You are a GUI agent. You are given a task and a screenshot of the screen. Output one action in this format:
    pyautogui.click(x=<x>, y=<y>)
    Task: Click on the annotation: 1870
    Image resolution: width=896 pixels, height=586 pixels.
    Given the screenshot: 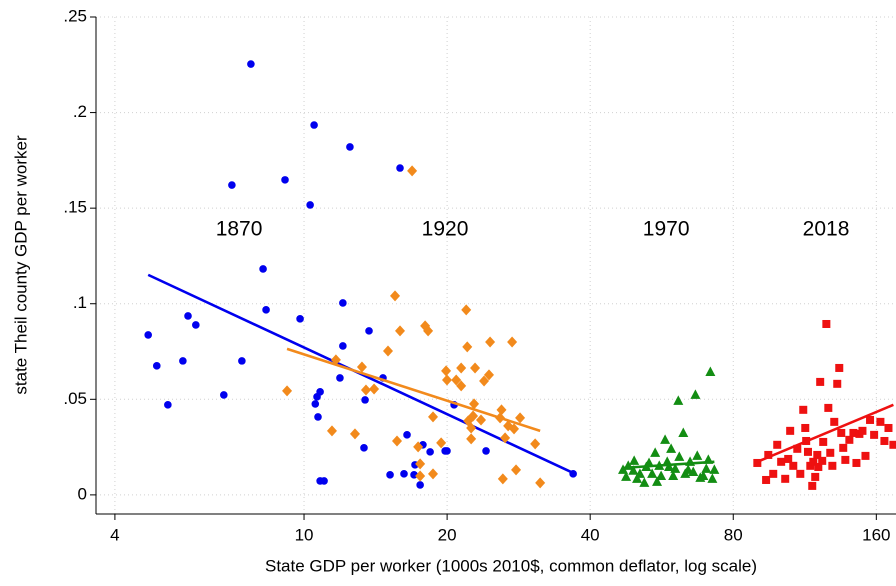 What is the action you would take?
    pyautogui.click(x=239, y=228)
    